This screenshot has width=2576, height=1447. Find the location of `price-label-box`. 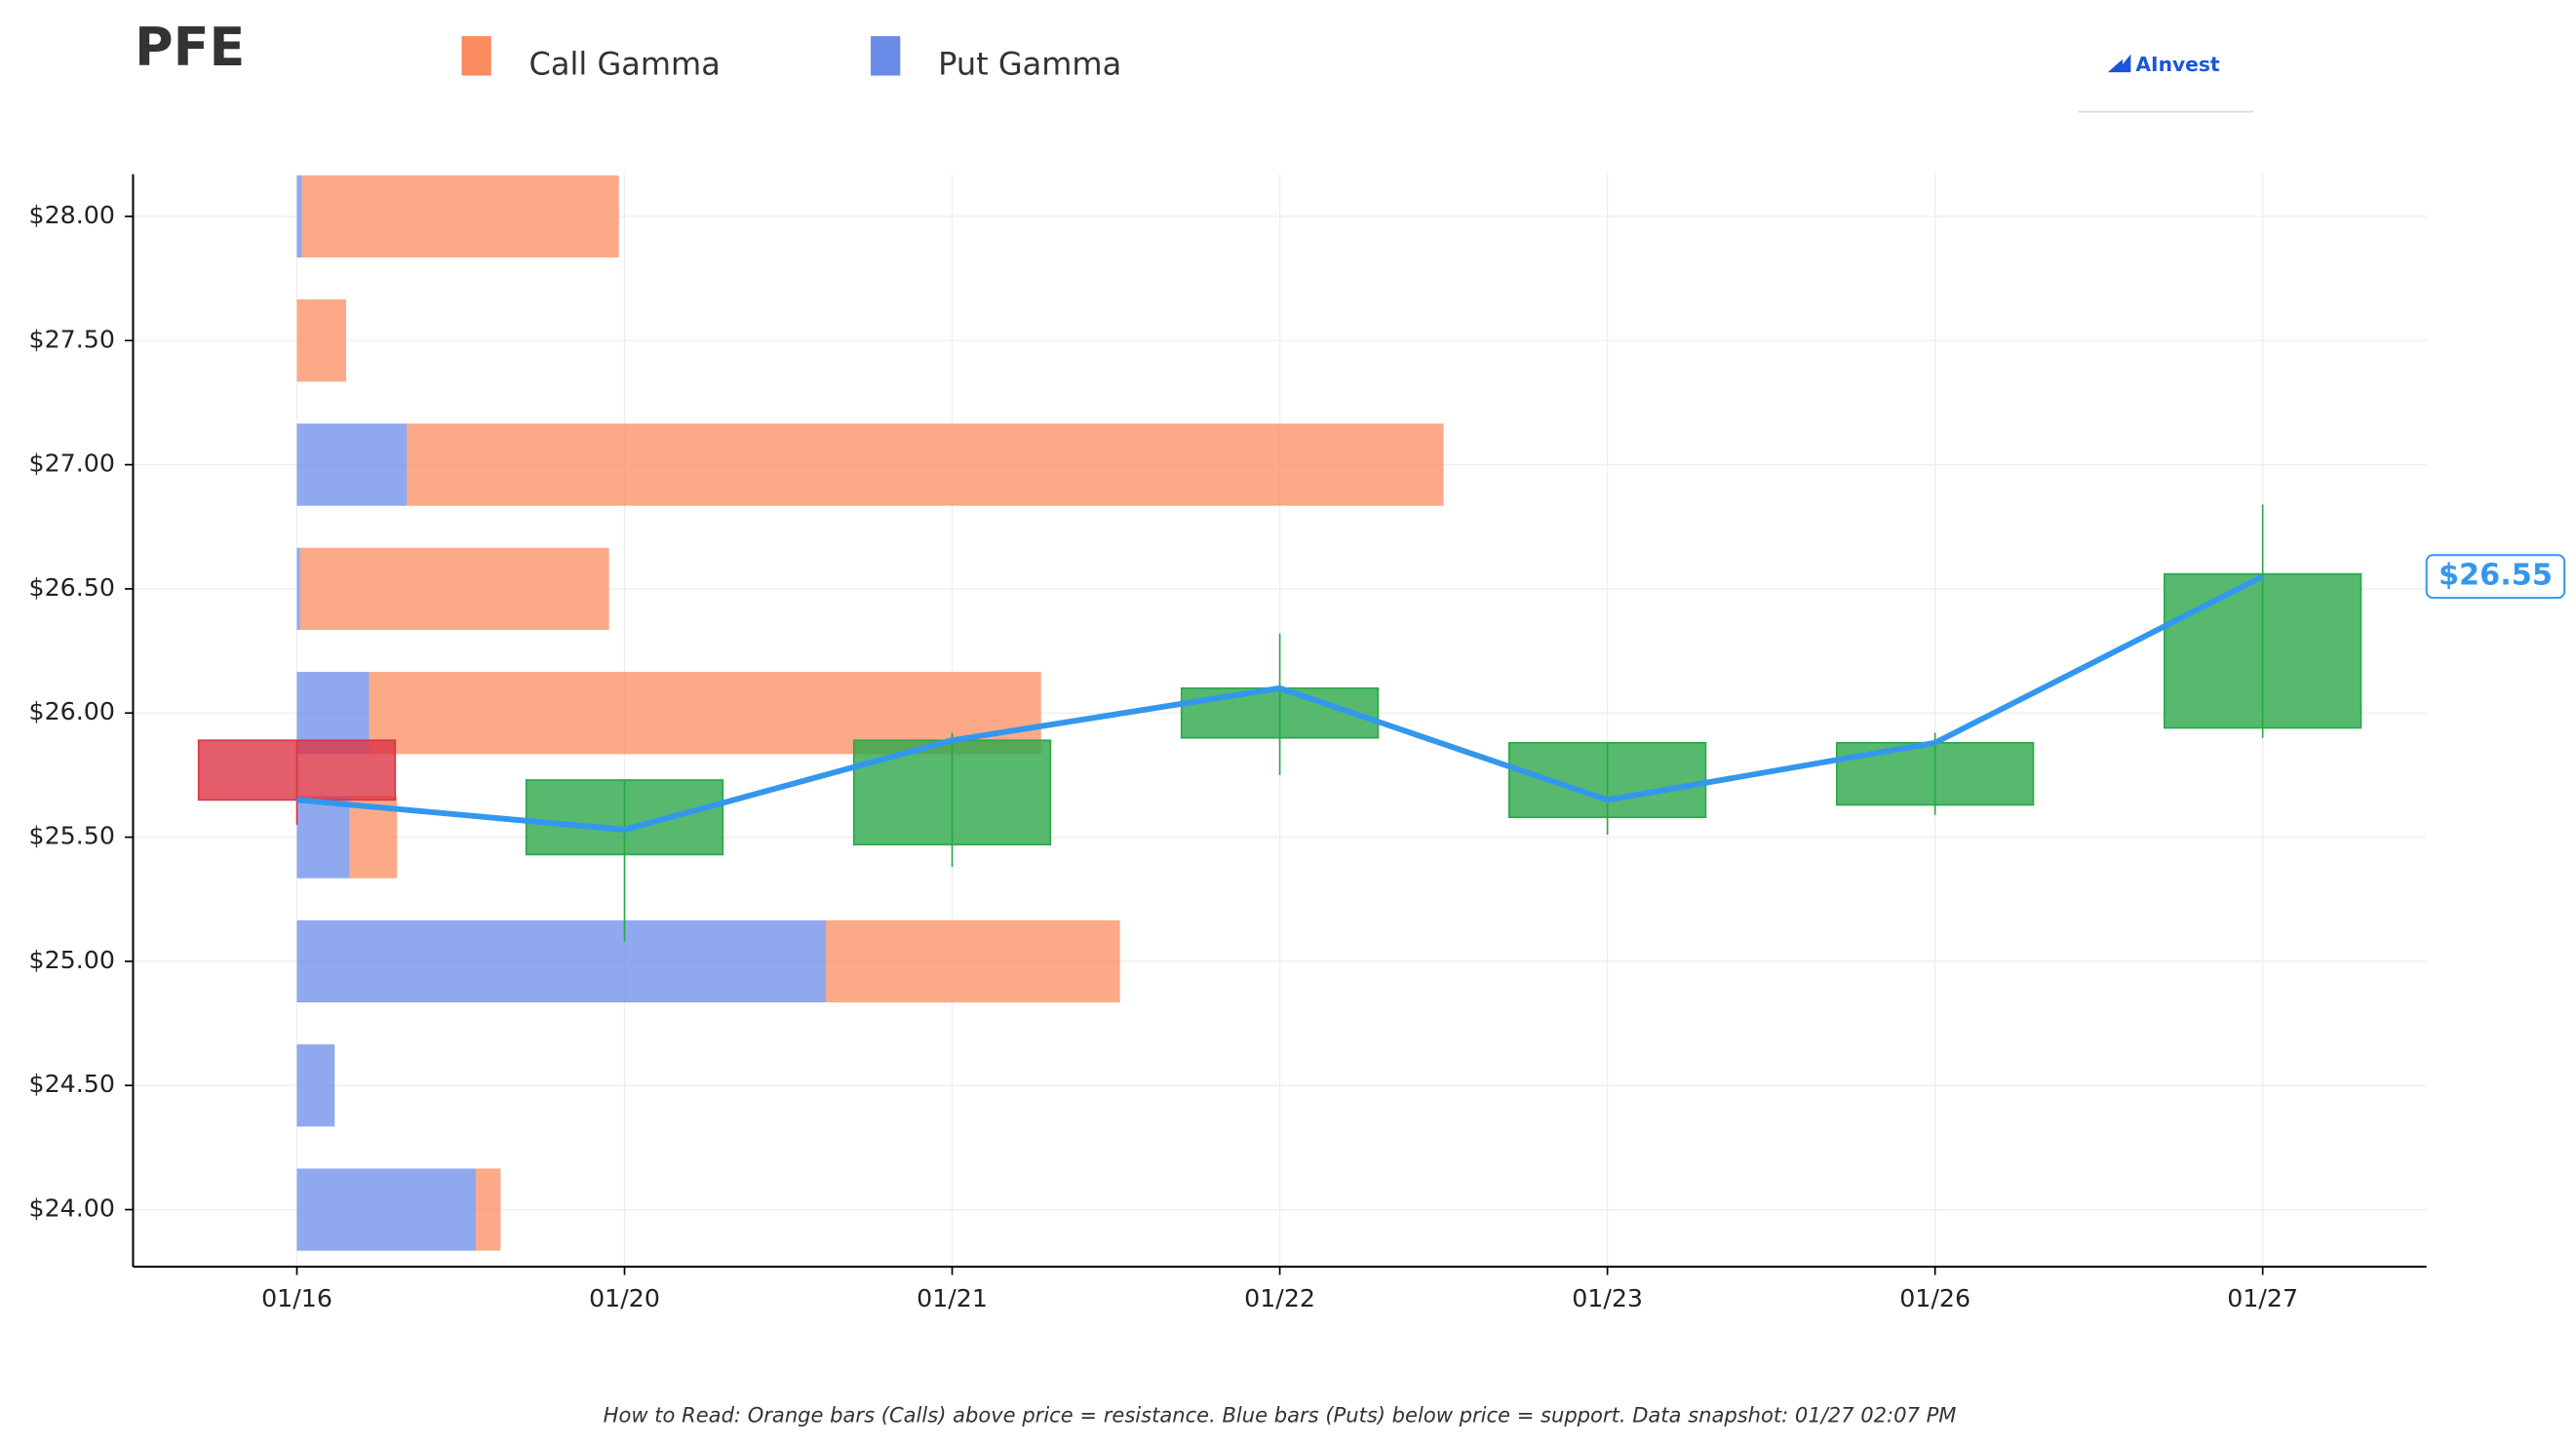

price-label-box is located at coordinates (2495, 577).